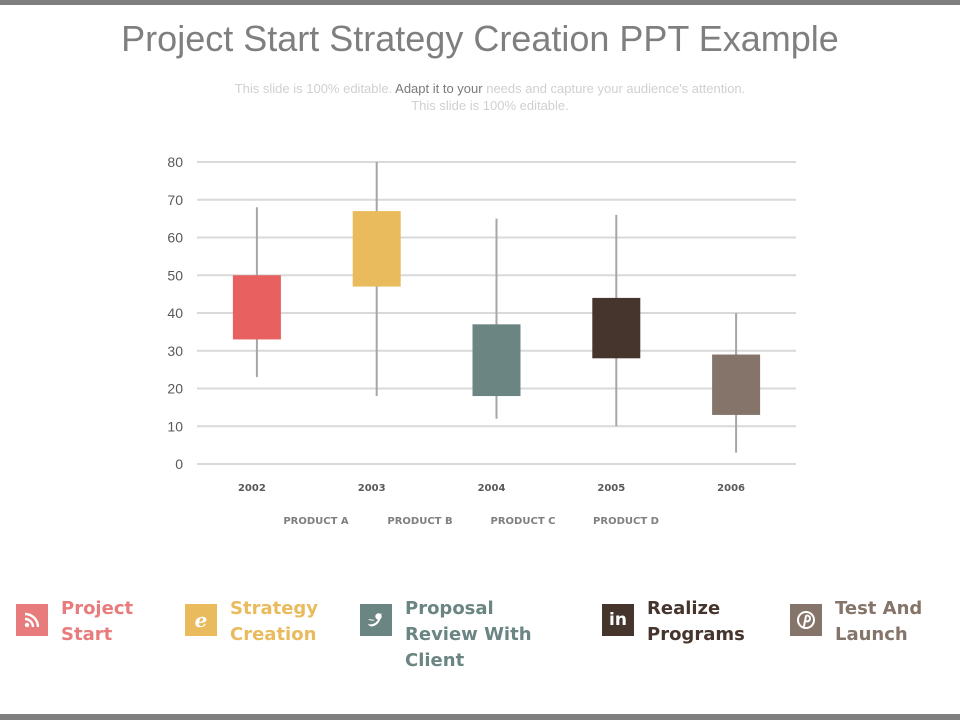  Describe the element at coordinates (175, 351) in the screenshot. I see `y-tick-label: 30` at that location.